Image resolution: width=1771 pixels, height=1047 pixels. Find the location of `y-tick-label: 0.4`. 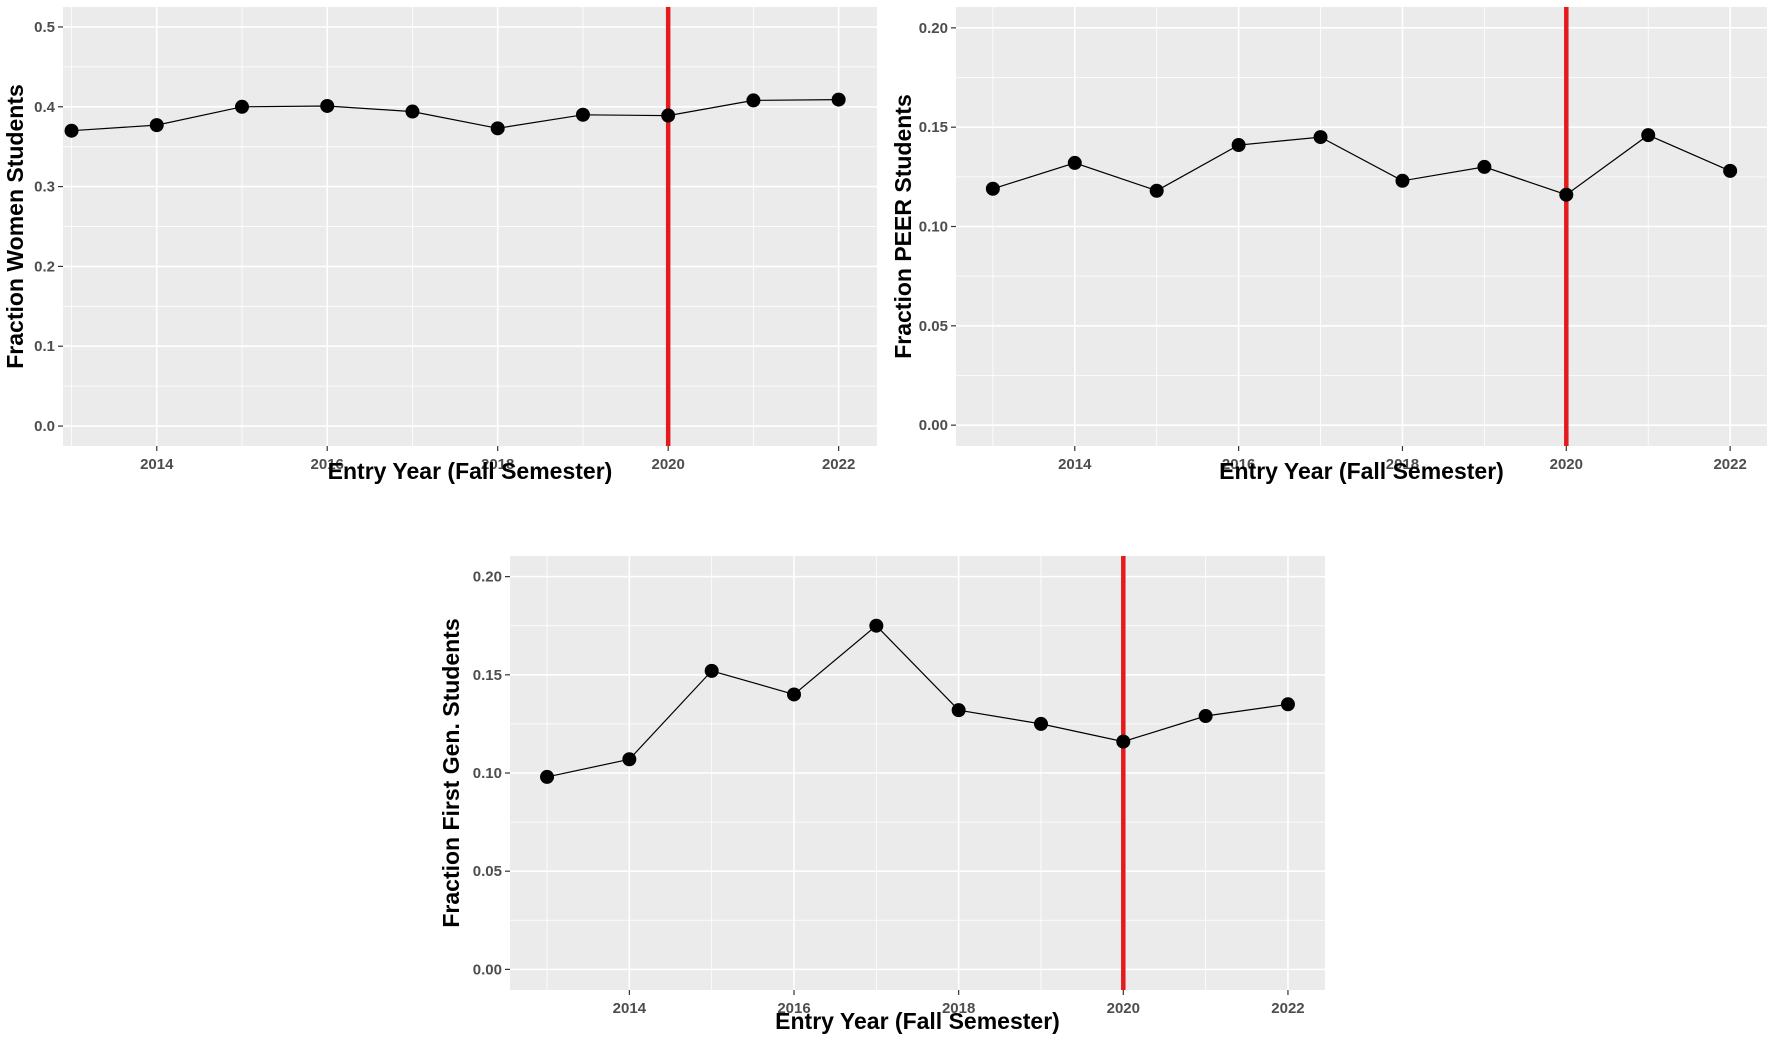

y-tick-label: 0.4 is located at coordinates (45, 107).